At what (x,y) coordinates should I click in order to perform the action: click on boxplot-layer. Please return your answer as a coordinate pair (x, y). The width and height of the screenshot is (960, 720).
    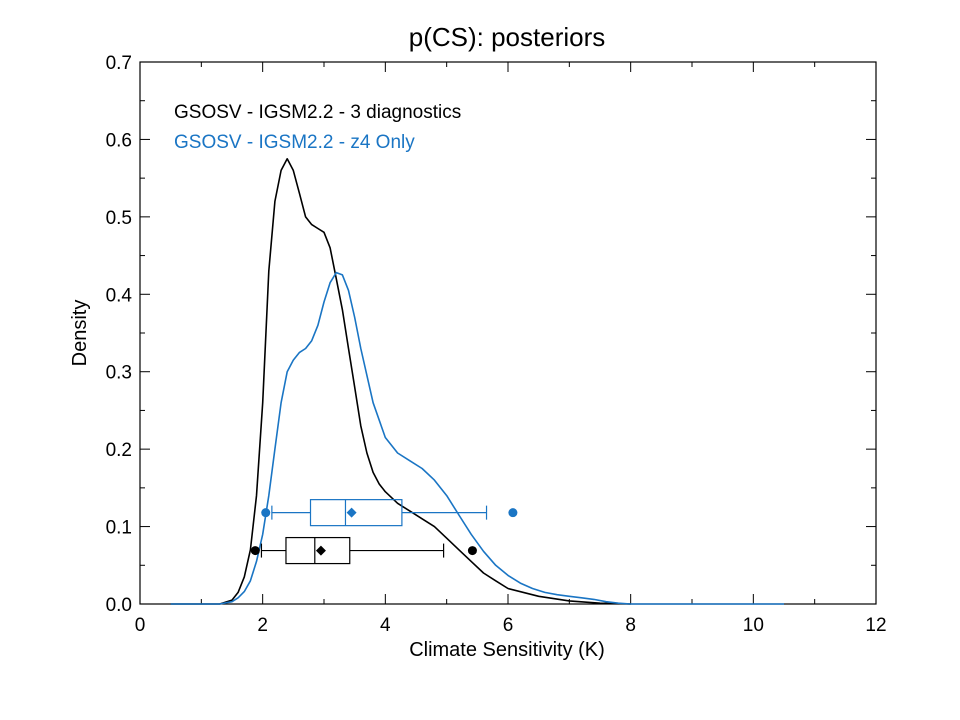
    Looking at the image, I should click on (384, 532).